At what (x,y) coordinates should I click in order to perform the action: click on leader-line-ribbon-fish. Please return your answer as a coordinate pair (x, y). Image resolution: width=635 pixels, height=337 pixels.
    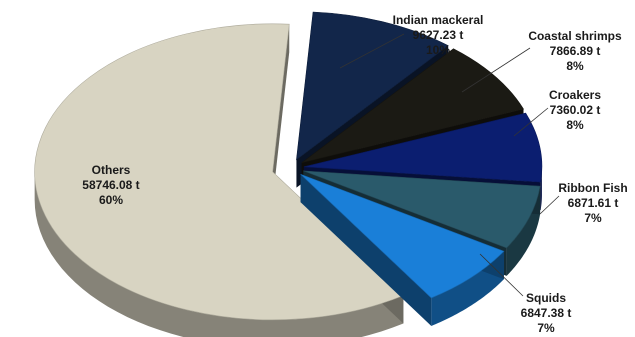
    Looking at the image, I should click on (549, 205).